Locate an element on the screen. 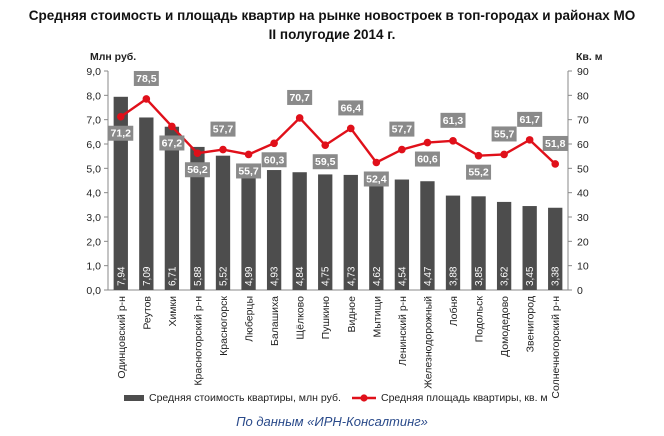  bar-value-label: 4,47 is located at coordinates (428, 276).